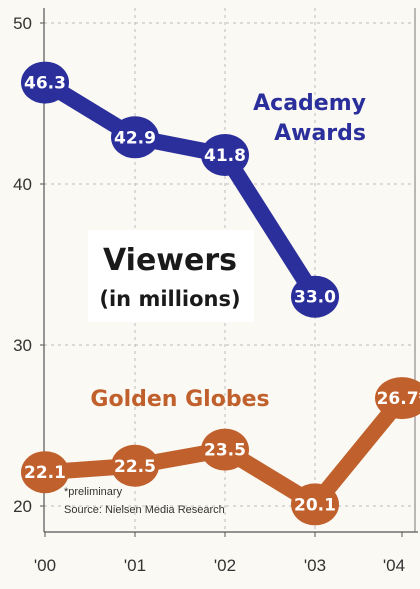 This screenshot has width=420, height=589. I want to click on data-label: 26.7*, so click(398, 399).